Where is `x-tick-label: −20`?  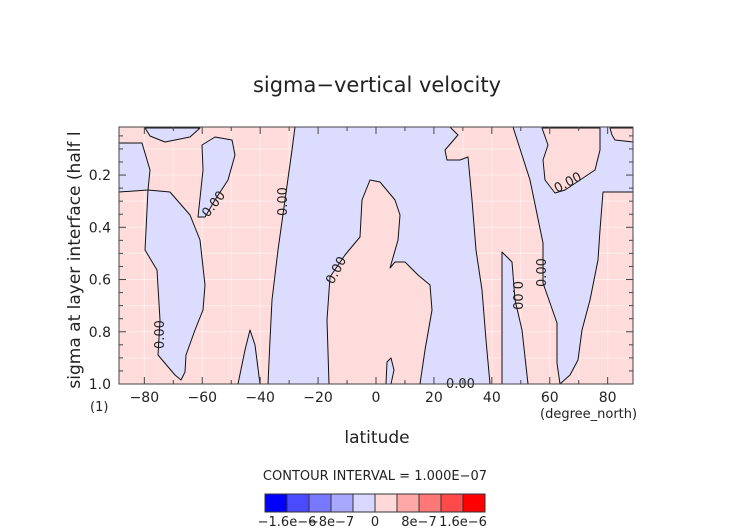 x-tick-label: −20 is located at coordinates (318, 398).